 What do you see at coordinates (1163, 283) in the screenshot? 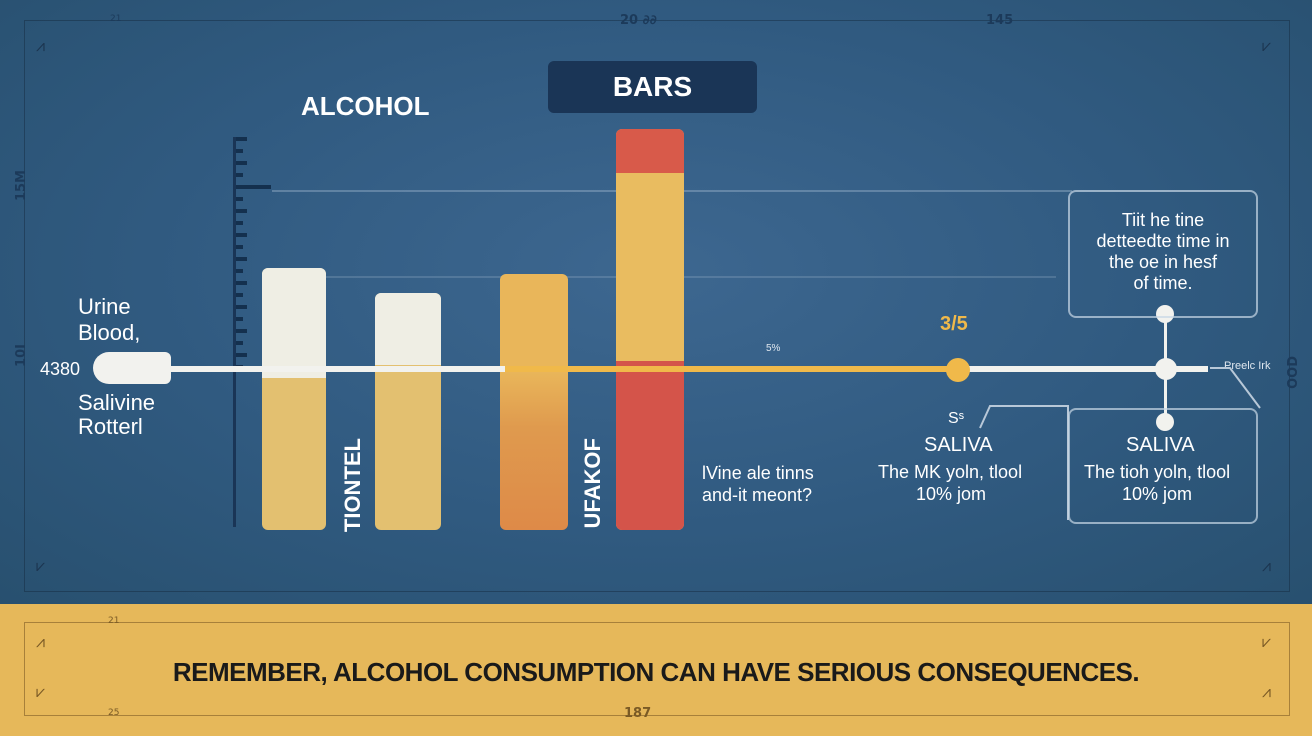
I see `callout-line-4: of time.` at bounding box center [1163, 283].